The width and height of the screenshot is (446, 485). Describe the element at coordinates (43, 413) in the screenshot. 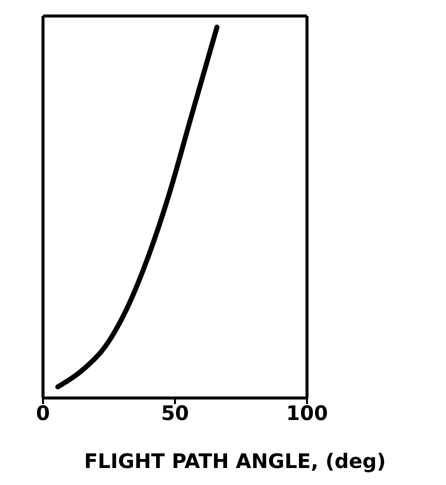

I see `x-tick-label: 0` at that location.